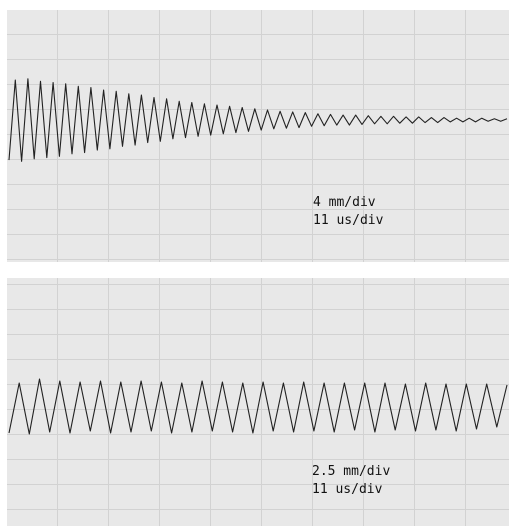 The image size is (509, 529). I want to click on scale-label: 4 mm/div, so click(344, 202).